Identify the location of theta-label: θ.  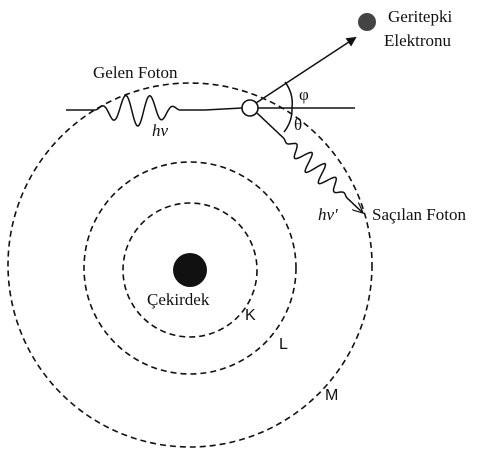
(298, 124).